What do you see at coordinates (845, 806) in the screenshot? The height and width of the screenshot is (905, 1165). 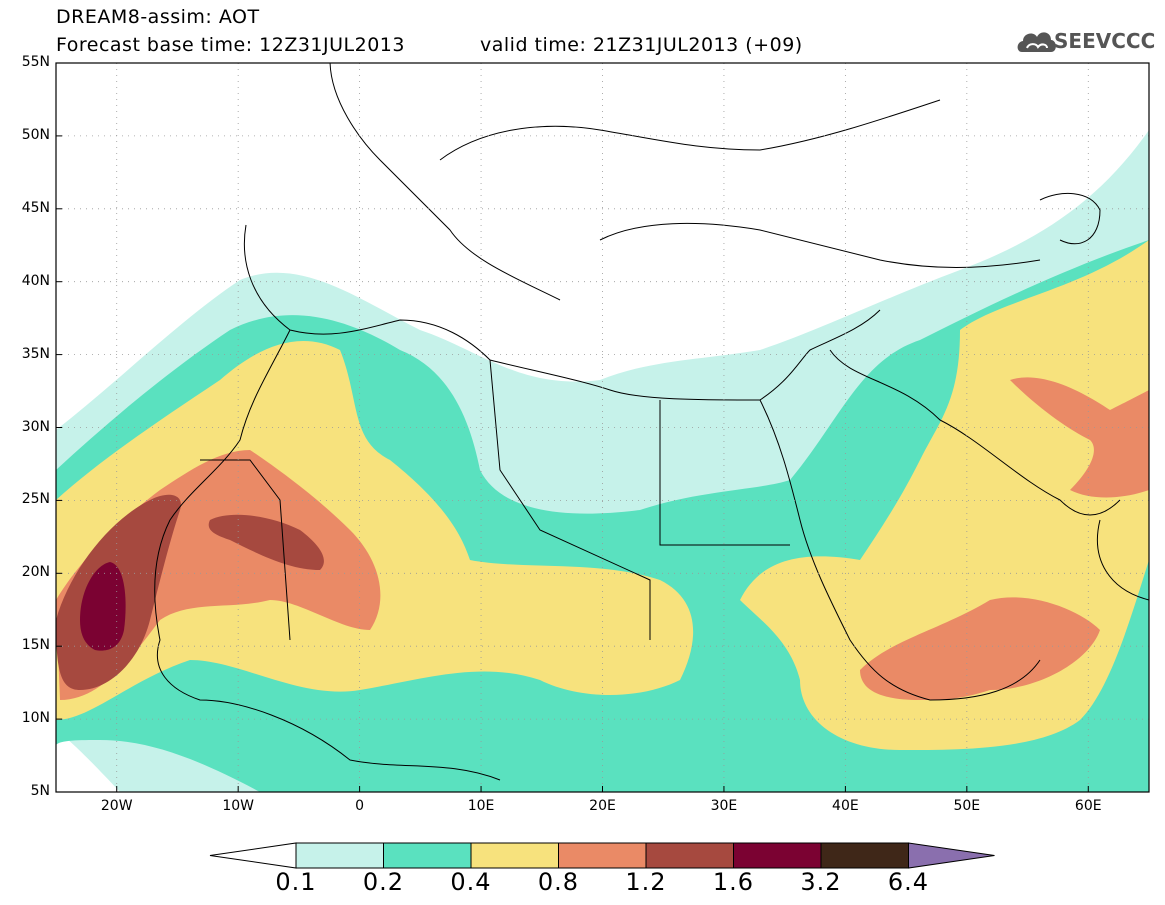 I see `lon-label: 40E` at bounding box center [845, 806].